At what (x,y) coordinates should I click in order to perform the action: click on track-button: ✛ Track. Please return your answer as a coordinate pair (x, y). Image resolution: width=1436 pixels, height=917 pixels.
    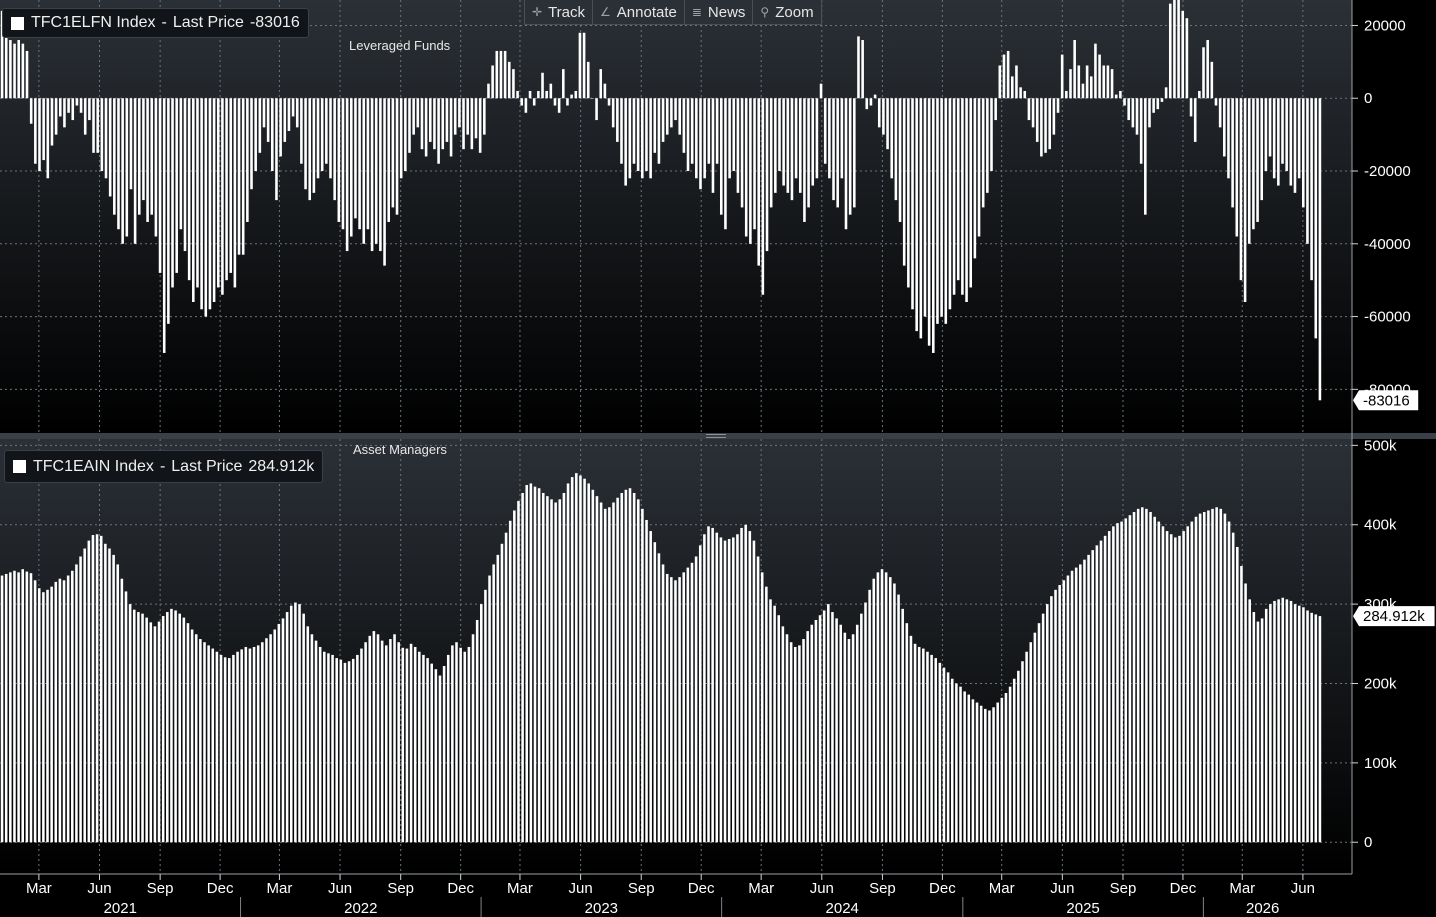
    Looking at the image, I should click on (559, 12).